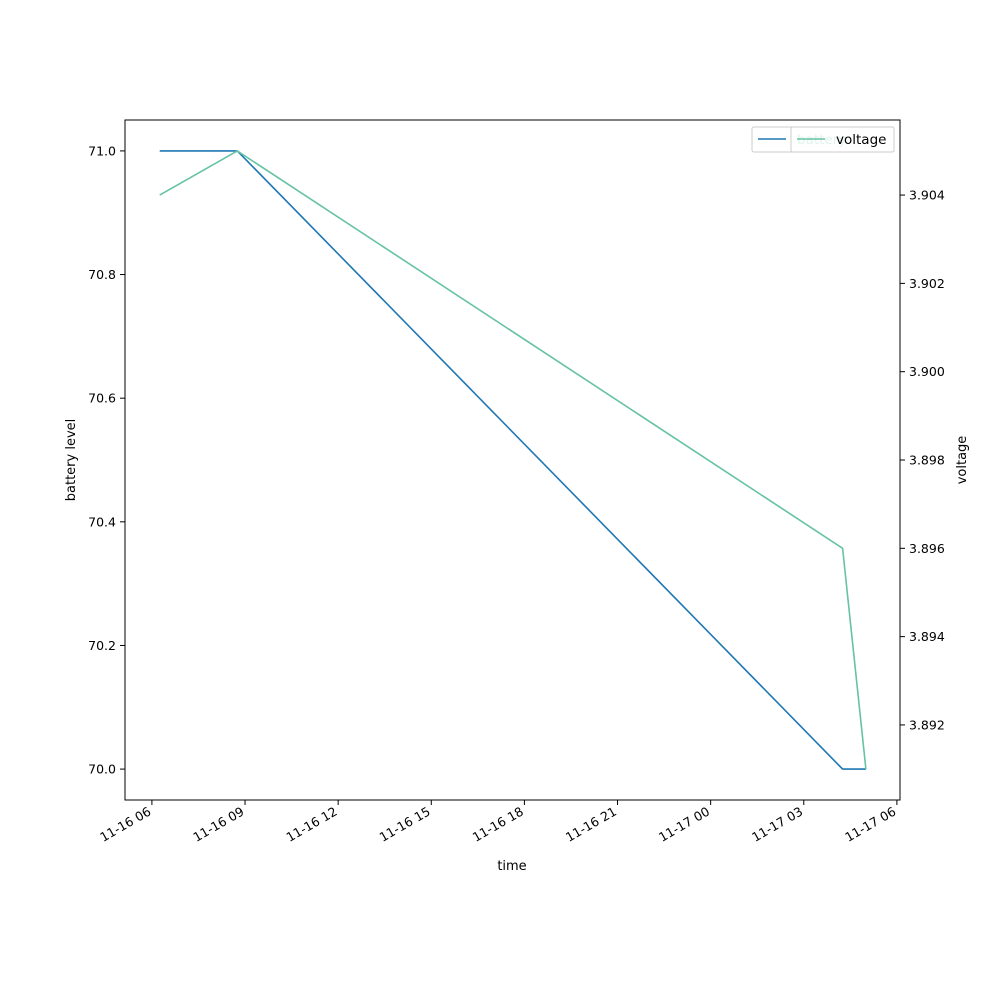 This screenshot has width=1000, height=1000. I want to click on y-left-tick-label: 70.6, so click(102, 398).